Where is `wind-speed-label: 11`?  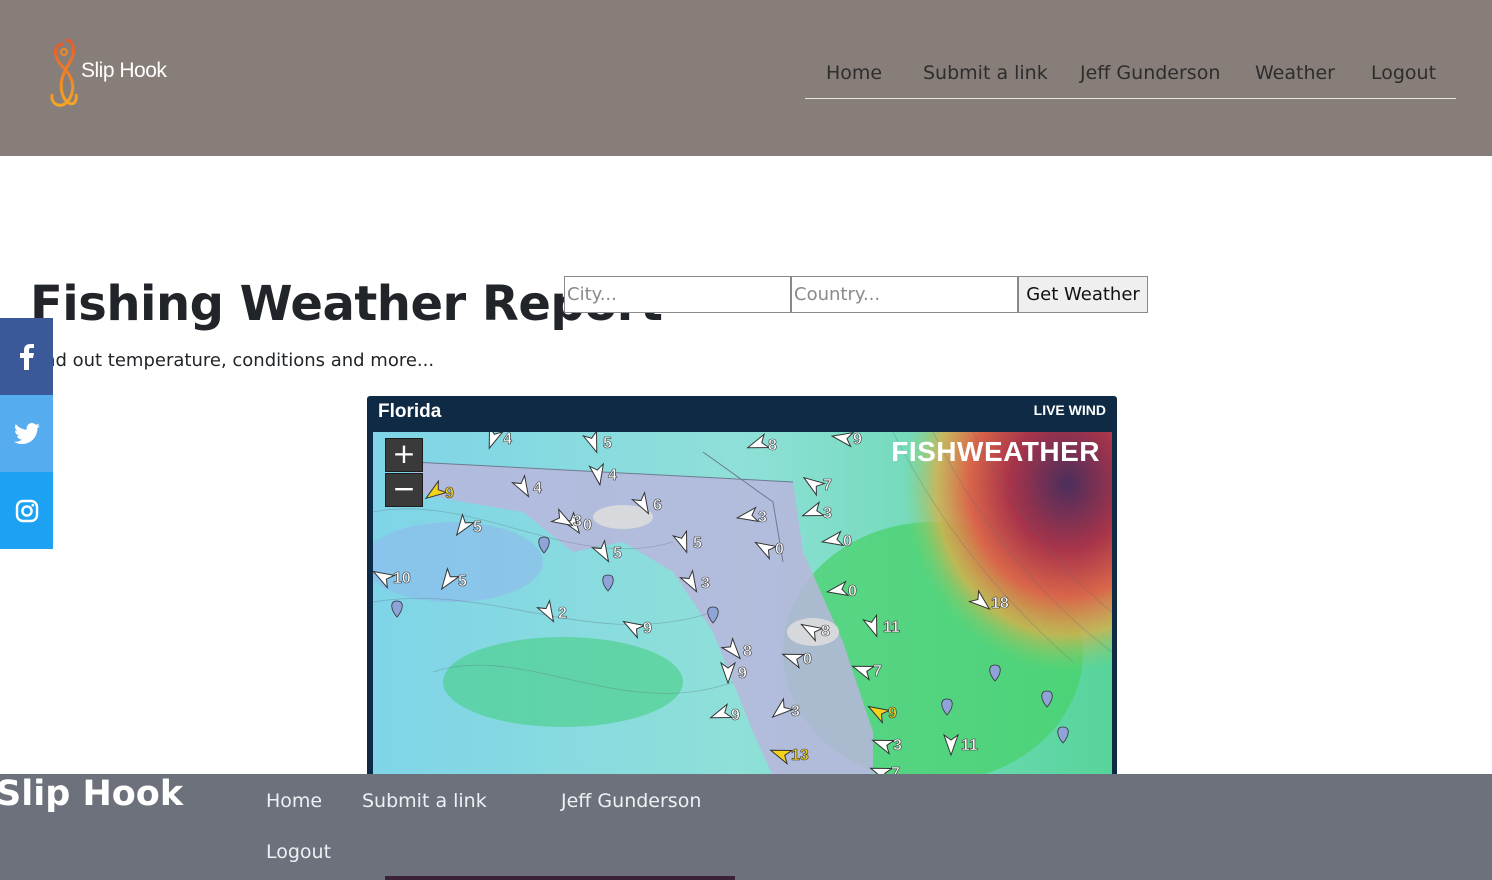 wind-speed-label: 11 is located at coordinates (969, 745).